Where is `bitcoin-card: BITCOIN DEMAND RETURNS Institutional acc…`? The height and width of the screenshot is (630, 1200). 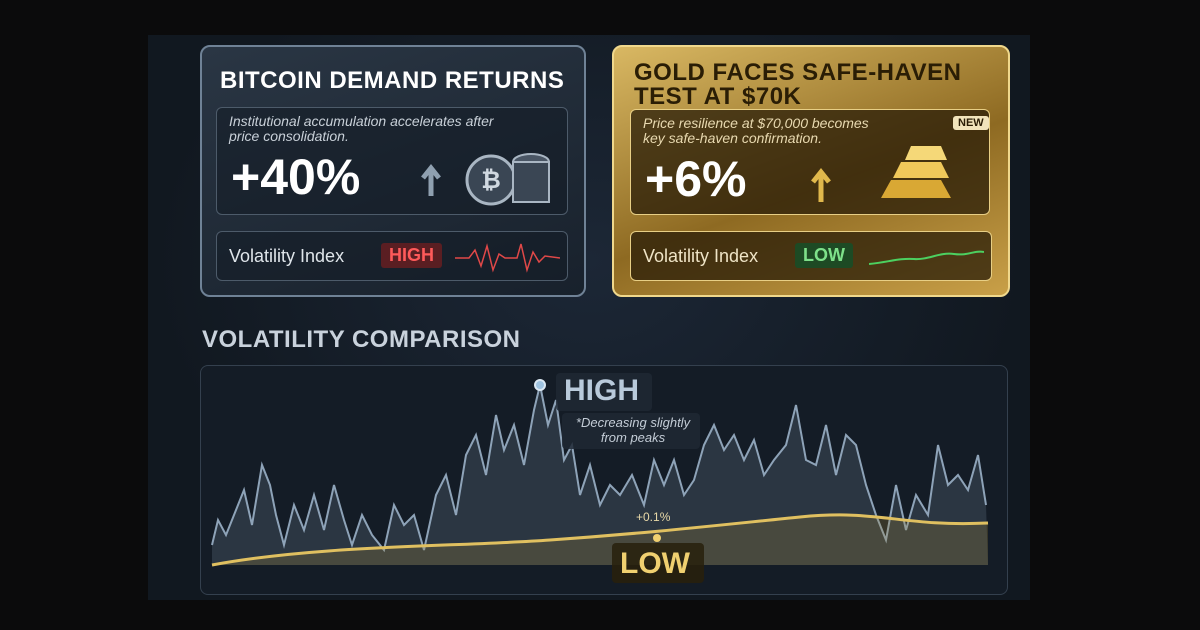
bitcoin-card: BITCOIN DEMAND RETURNS Institutional acc… is located at coordinates (393, 171).